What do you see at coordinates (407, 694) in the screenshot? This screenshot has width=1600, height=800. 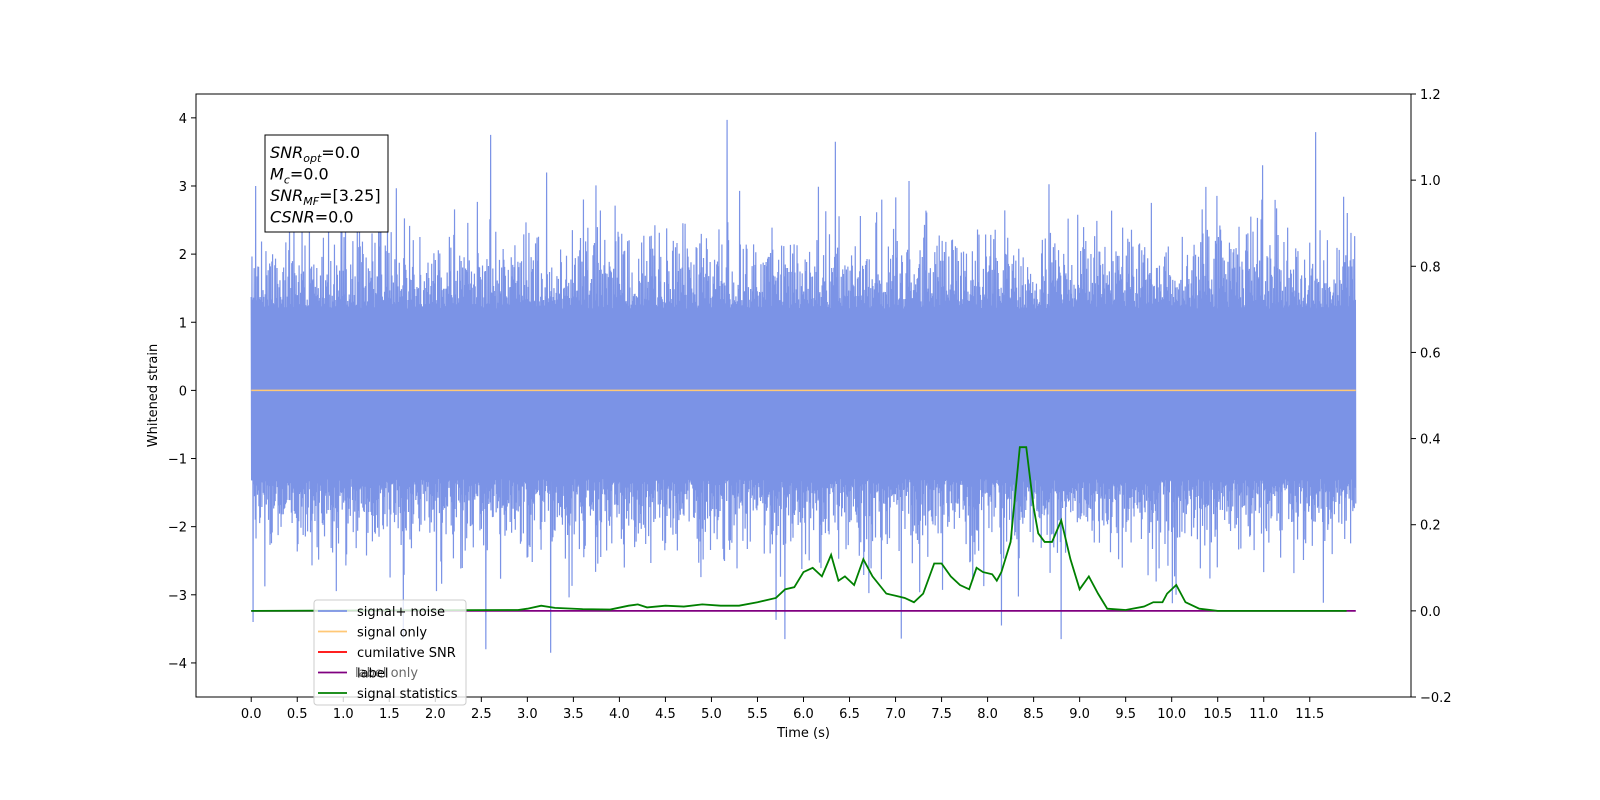 I see `legend-entry-label: signal statistics` at bounding box center [407, 694].